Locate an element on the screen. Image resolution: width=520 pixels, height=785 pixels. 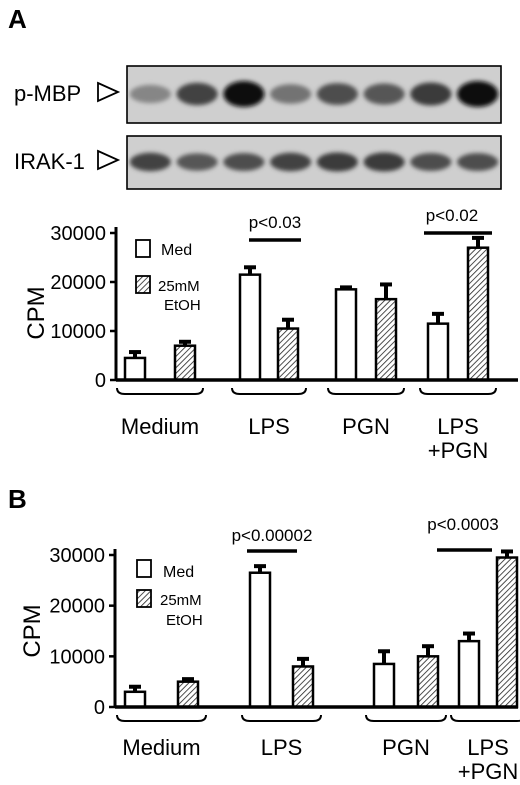
blot-irak-1: IRAK-1 is located at coordinates (258, 162).